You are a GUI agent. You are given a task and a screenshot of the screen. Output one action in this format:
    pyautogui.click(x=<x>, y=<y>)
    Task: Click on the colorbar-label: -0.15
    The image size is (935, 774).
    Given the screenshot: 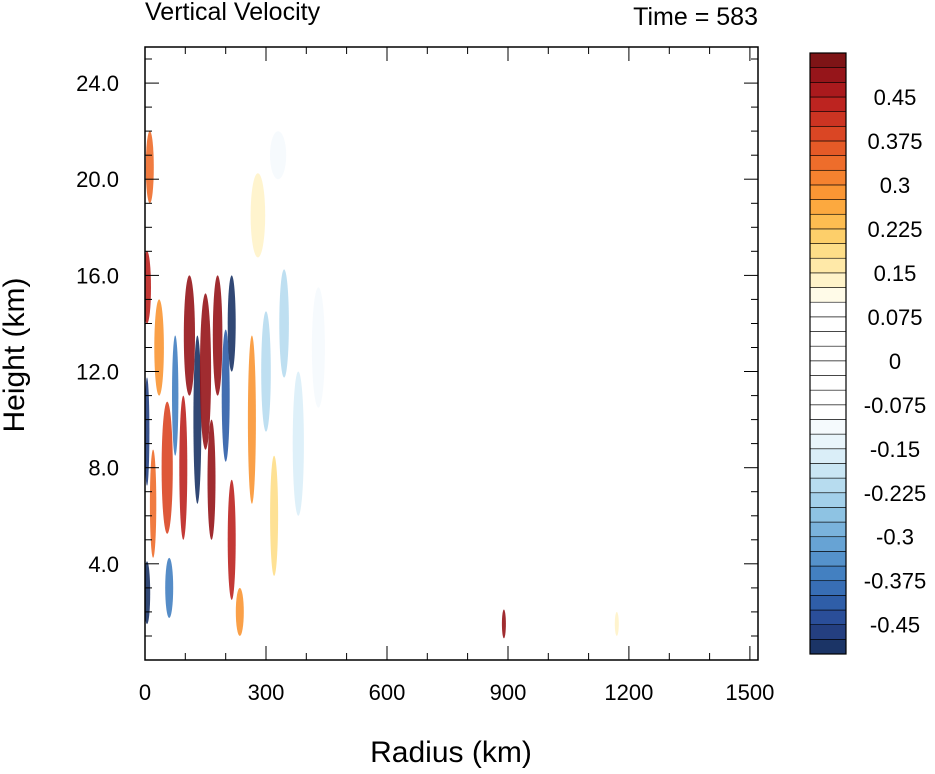 What is the action you would take?
    pyautogui.click(x=895, y=449)
    